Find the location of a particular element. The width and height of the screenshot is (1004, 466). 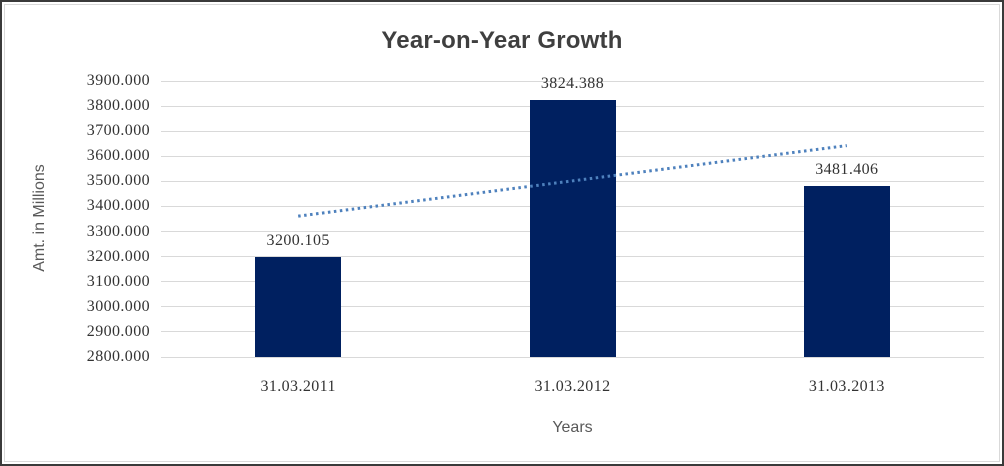

bar-value-label: 3824.388 is located at coordinates (572, 83).